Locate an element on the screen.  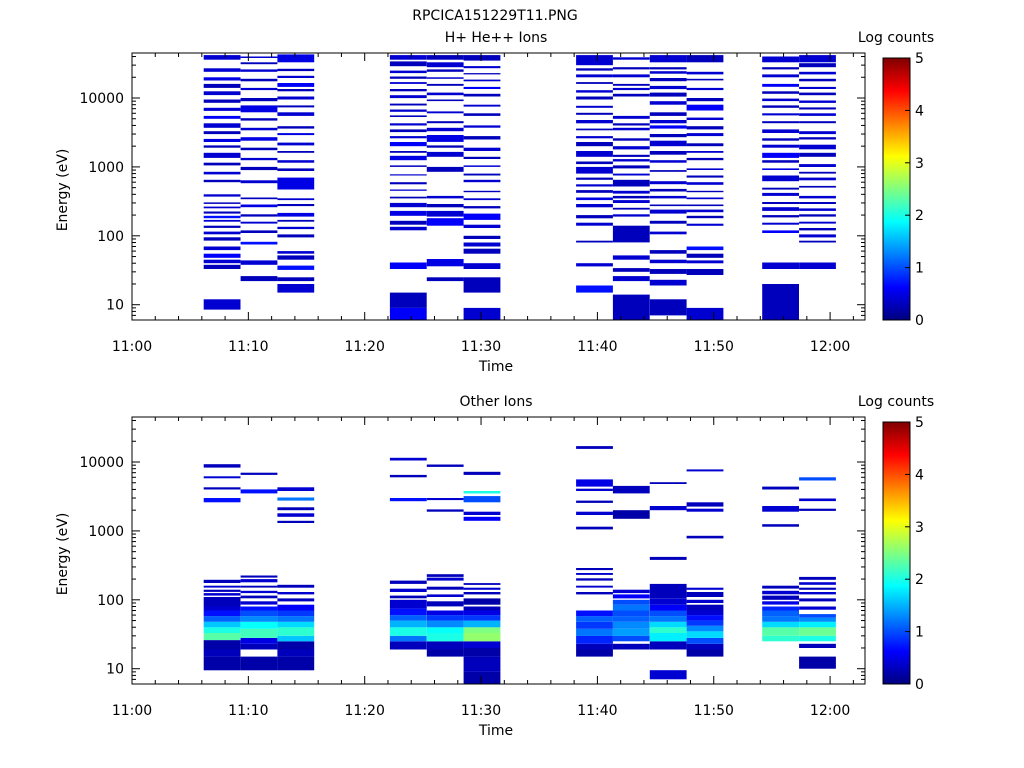
colorbar-tick-label: 0 is located at coordinates (919, 321).